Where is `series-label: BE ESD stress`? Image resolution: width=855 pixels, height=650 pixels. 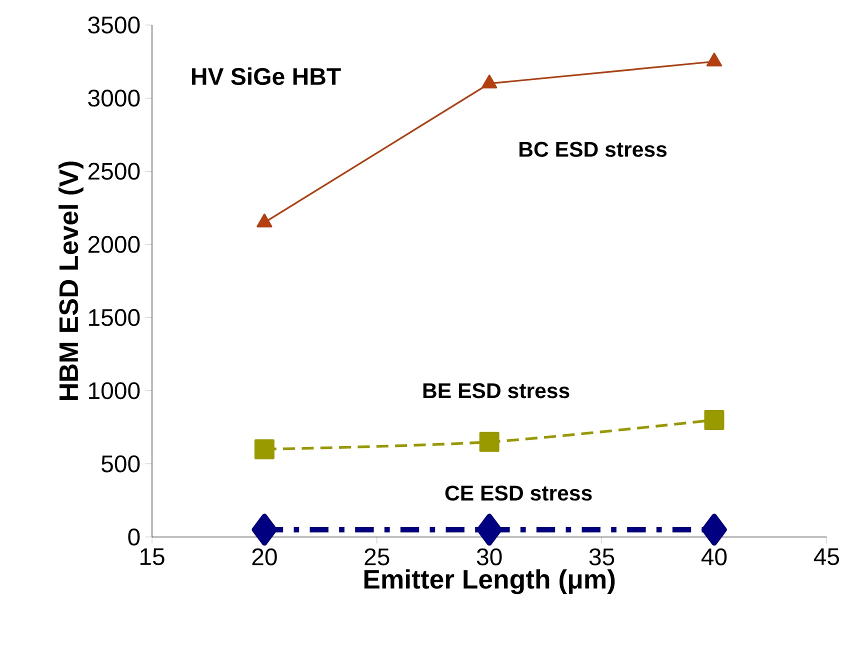 series-label: BE ESD stress is located at coordinates (496, 390).